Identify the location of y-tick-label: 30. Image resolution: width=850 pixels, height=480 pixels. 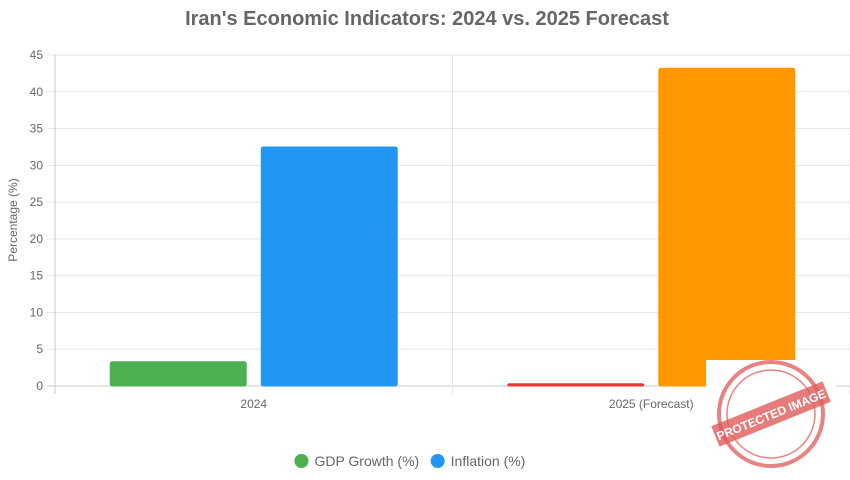
(37, 165).